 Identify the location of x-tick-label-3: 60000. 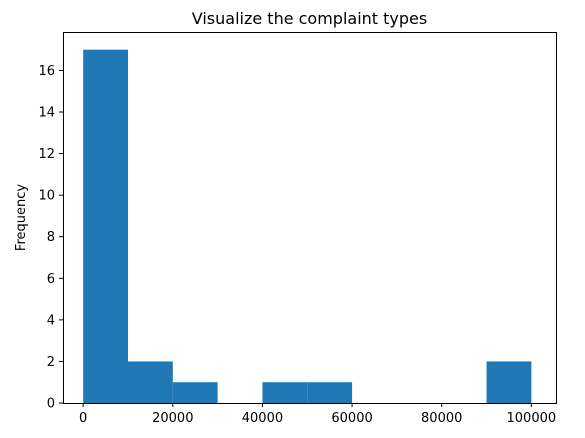
(351, 418).